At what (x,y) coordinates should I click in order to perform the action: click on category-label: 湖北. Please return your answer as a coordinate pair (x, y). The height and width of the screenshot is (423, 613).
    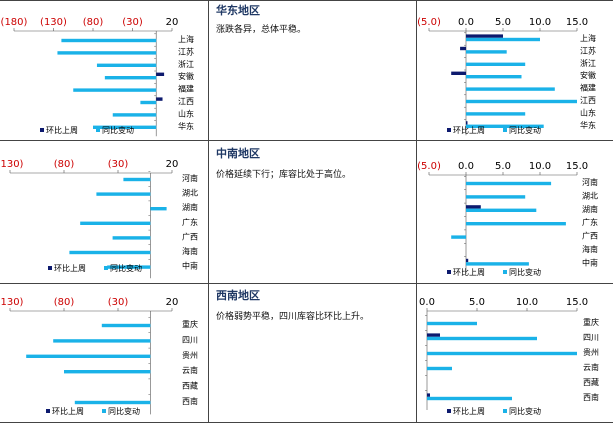
    Looking at the image, I should click on (590, 195).